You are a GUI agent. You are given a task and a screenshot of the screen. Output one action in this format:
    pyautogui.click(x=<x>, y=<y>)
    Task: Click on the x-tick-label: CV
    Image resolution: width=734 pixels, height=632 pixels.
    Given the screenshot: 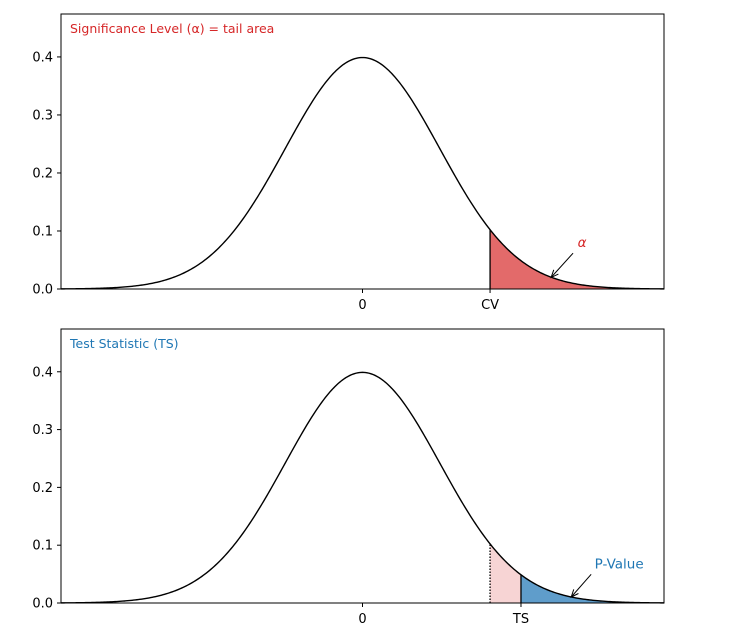 What is the action you would take?
    pyautogui.click(x=490, y=305)
    